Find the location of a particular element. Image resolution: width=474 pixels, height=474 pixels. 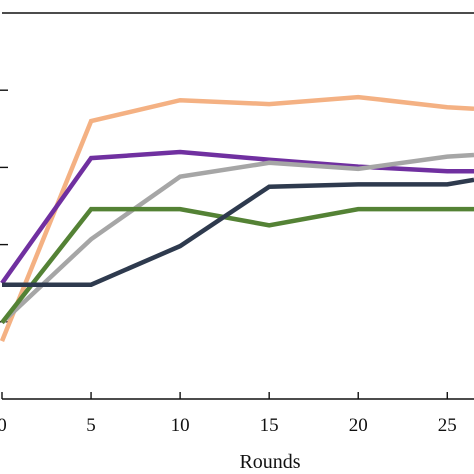

x-tick-label: 10 is located at coordinates (180, 425).